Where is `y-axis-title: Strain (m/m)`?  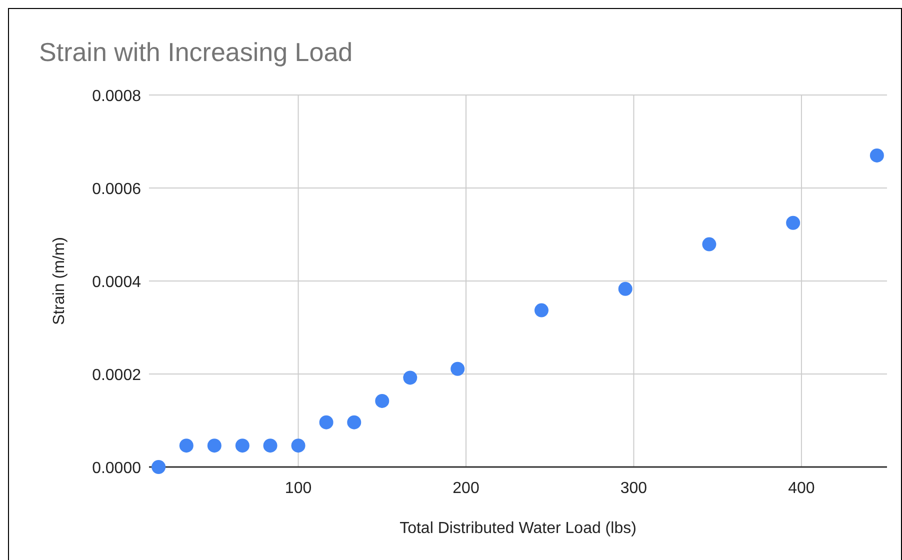
y-axis-title: Strain (m/m) is located at coordinates (59, 281).